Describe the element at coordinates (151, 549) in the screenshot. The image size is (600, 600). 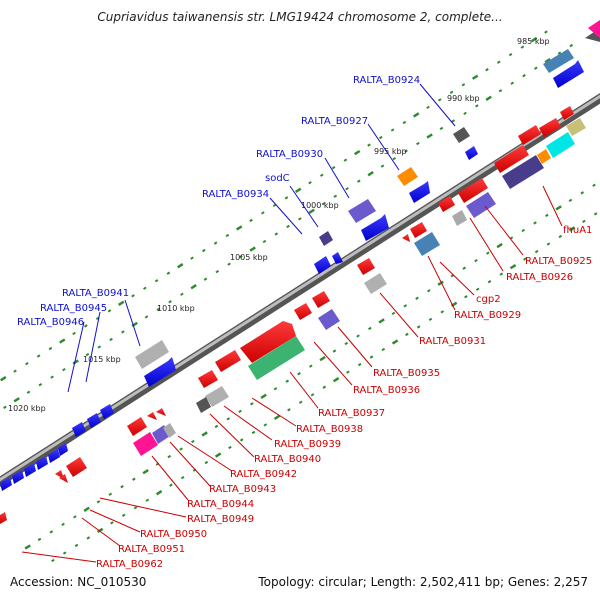
I see `gene-label: RALTA_B0951` at that location.